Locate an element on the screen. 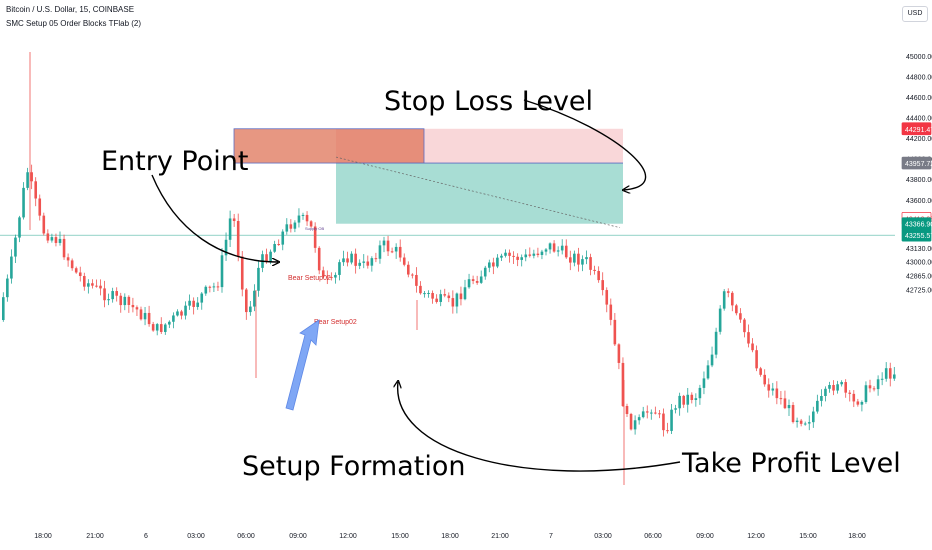 The image size is (932, 550). x-tick-label: 06:00 is located at coordinates (653, 536).